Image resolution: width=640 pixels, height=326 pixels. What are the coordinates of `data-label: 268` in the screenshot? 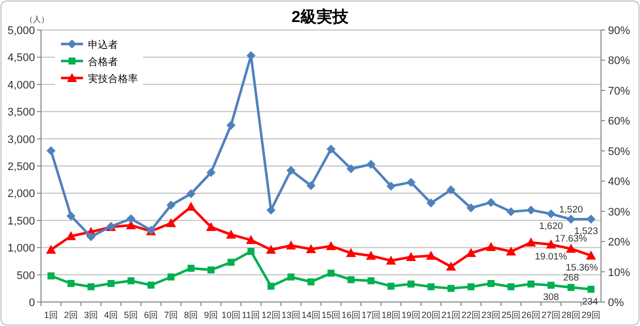 It's located at (571, 278).